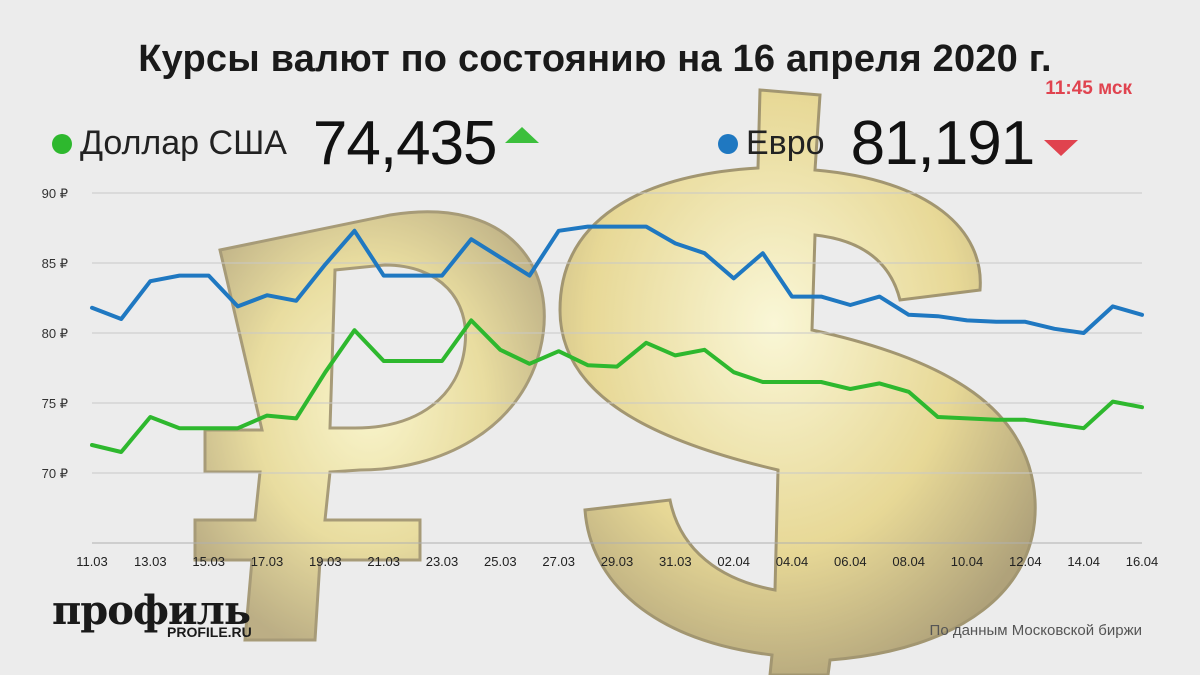  Describe the element at coordinates (1035, 630) in the screenshot. I see `source-note: По данным Московской биржи` at that location.